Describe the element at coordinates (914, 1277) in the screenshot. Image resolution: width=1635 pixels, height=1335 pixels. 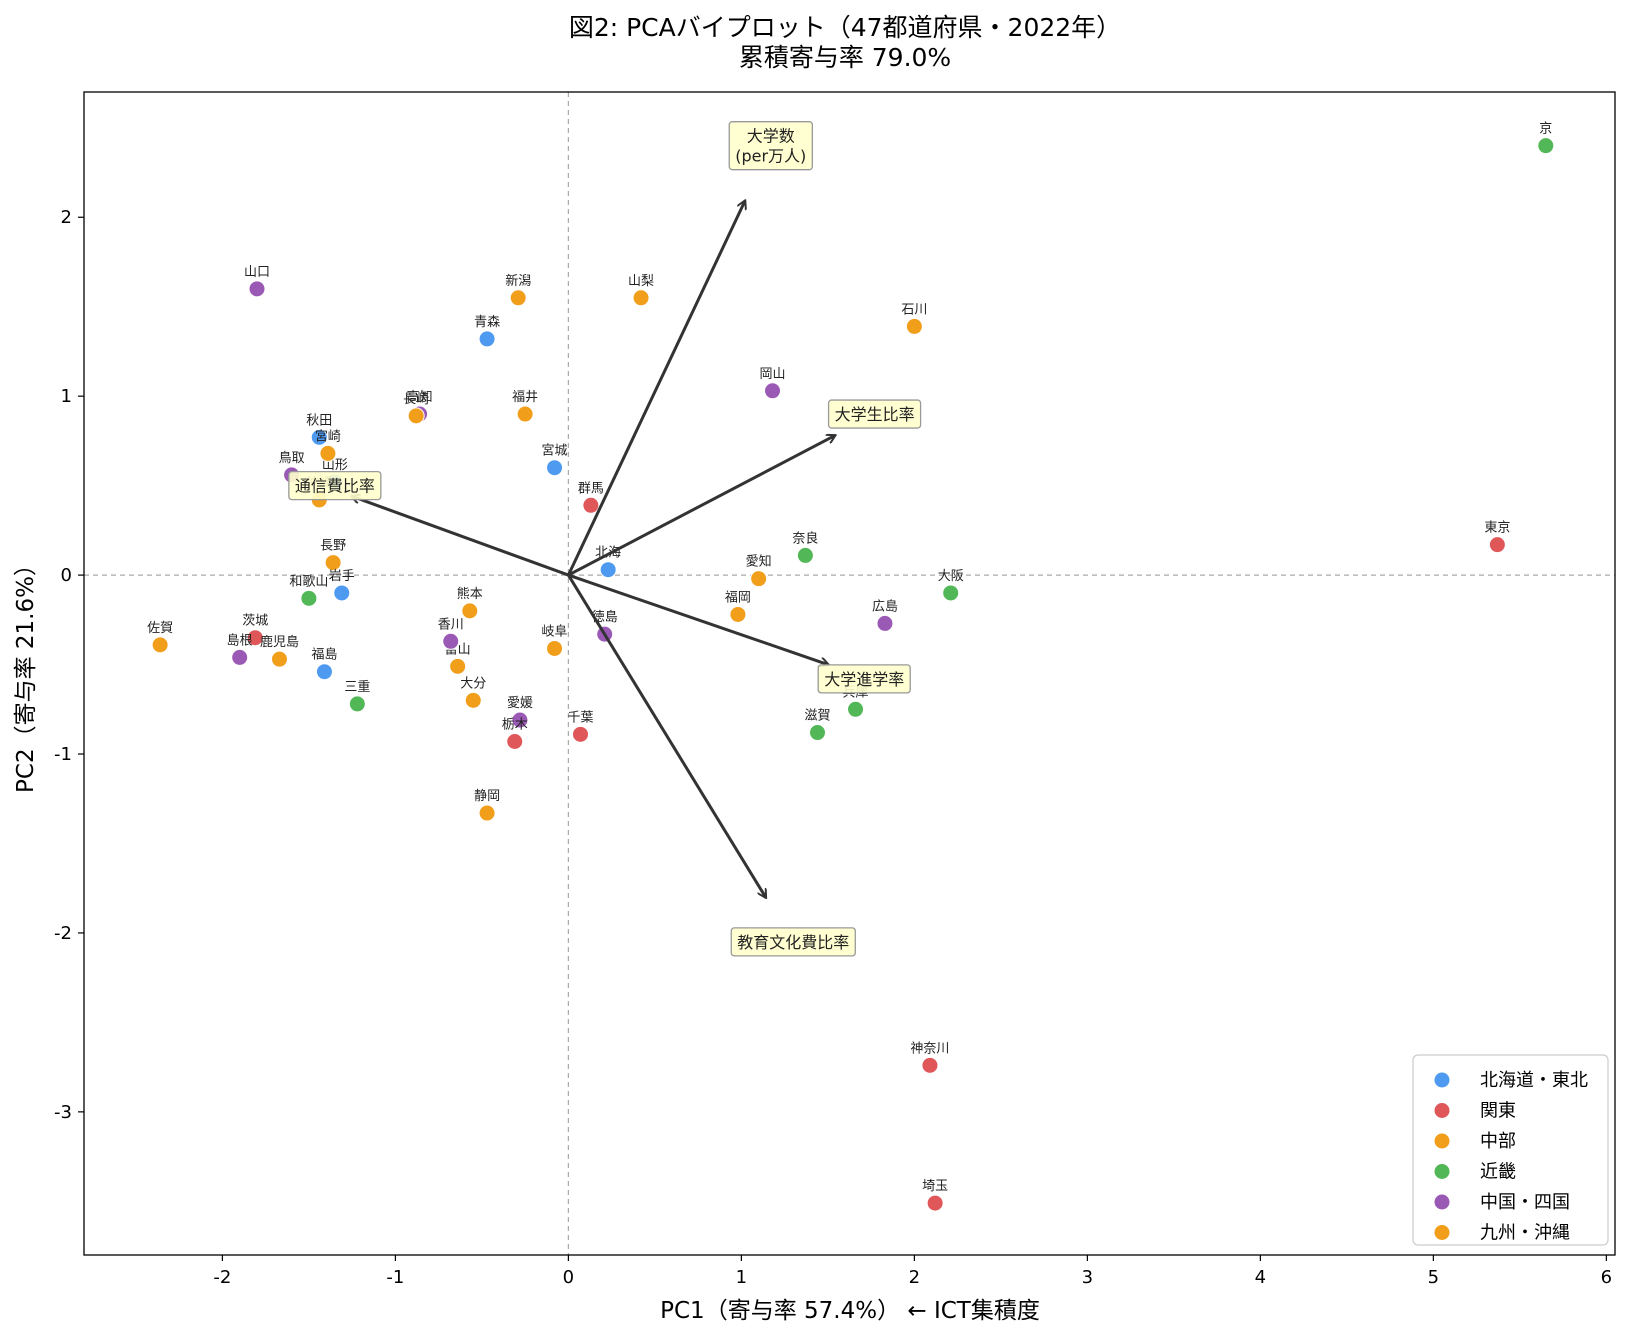
I see `x-tick-label: 2` at that location.